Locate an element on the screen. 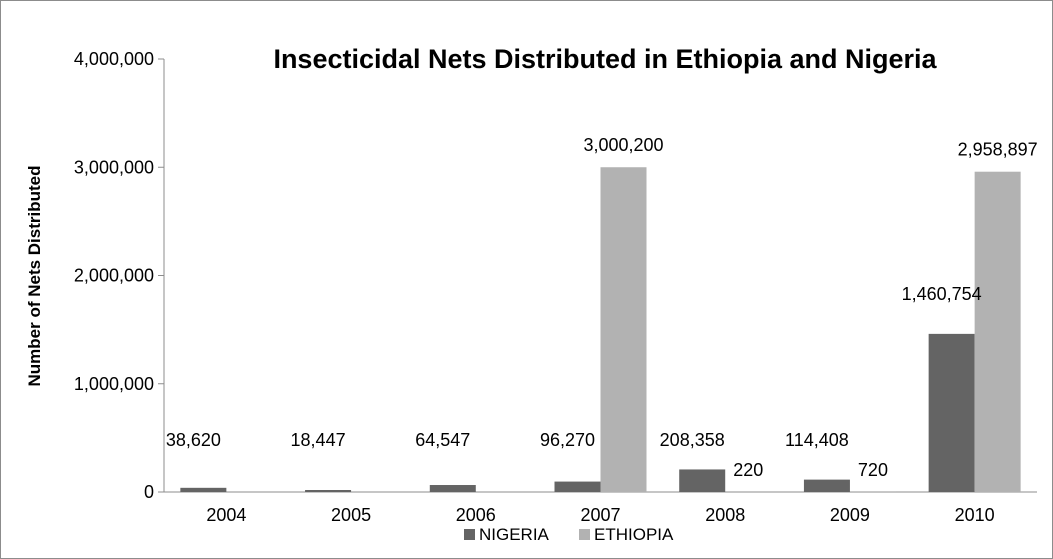 The image size is (1053, 559). legend-swatch-ethiopia is located at coordinates (584, 534).